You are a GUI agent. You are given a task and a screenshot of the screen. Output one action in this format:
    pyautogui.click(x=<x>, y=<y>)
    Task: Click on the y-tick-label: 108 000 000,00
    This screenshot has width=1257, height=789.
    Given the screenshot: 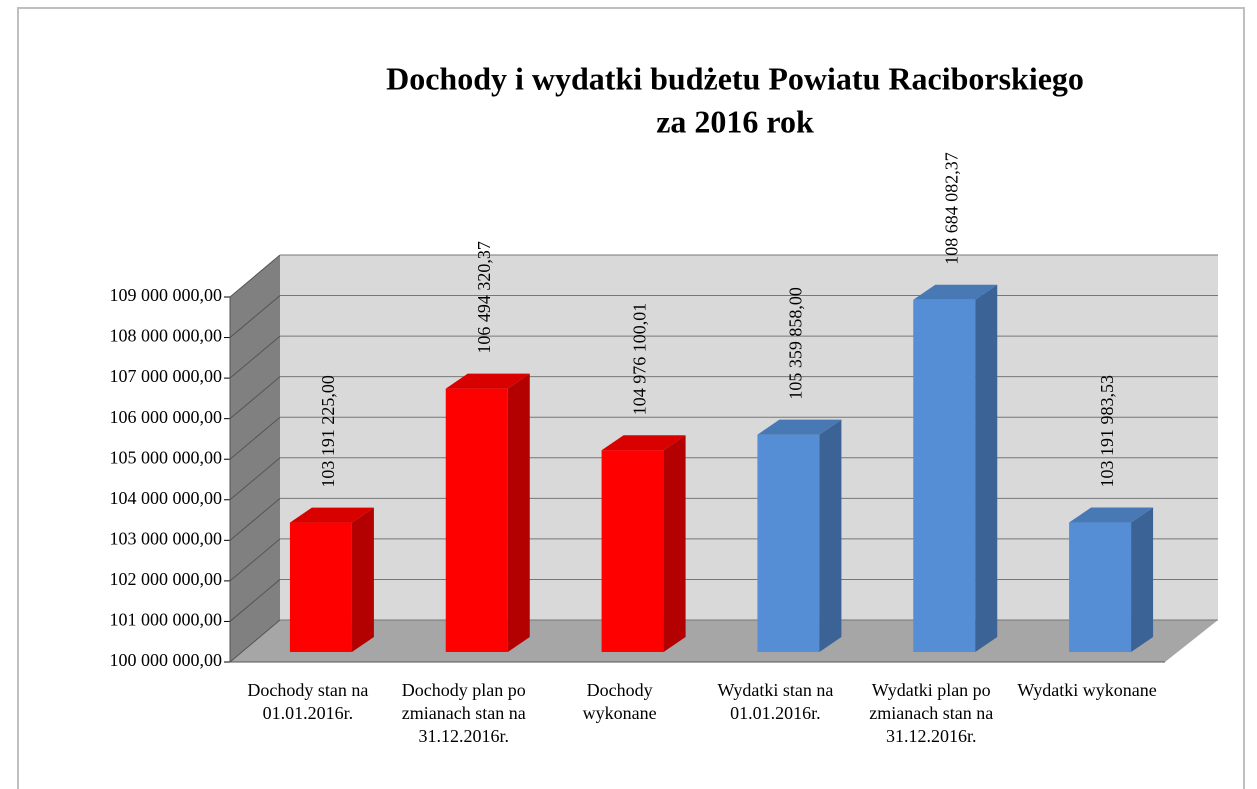 What is the action you would take?
    pyautogui.click(x=166, y=336)
    